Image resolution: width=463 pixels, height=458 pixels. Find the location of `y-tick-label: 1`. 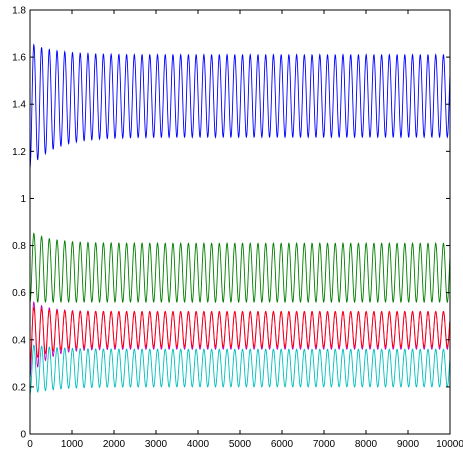

y-tick-label: 1 is located at coordinates (23, 199).